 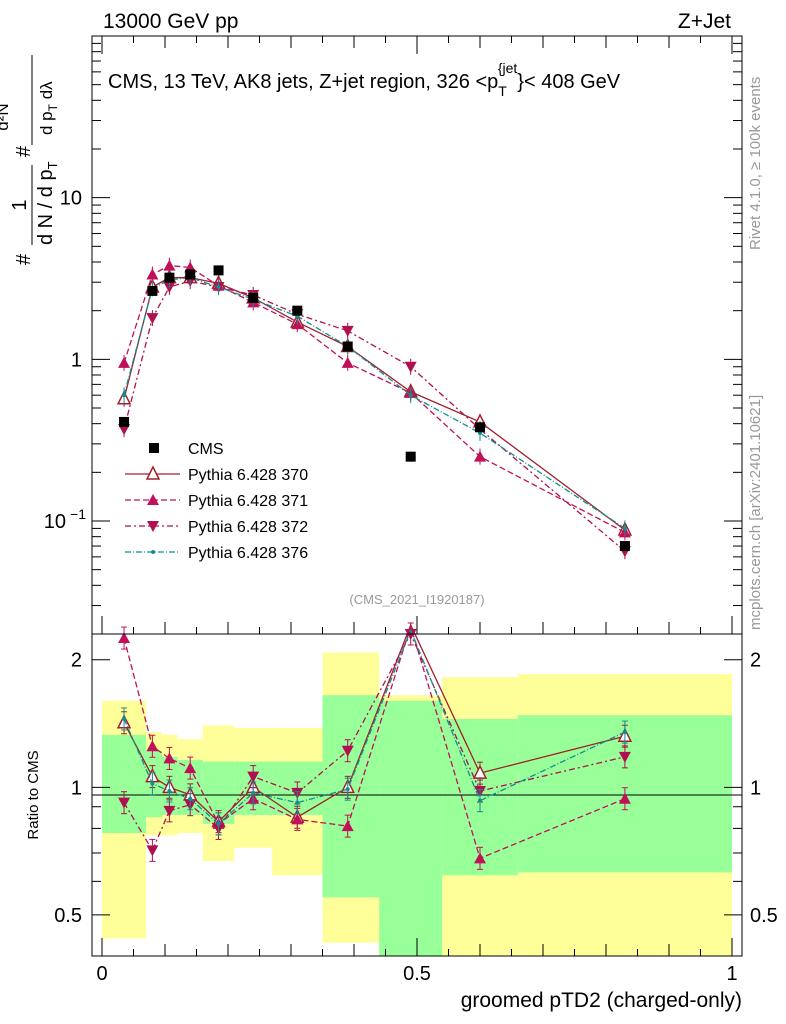 What do you see at coordinates (20, 204) in the screenshot?
I see `y-label-num: 1` at bounding box center [20, 204].